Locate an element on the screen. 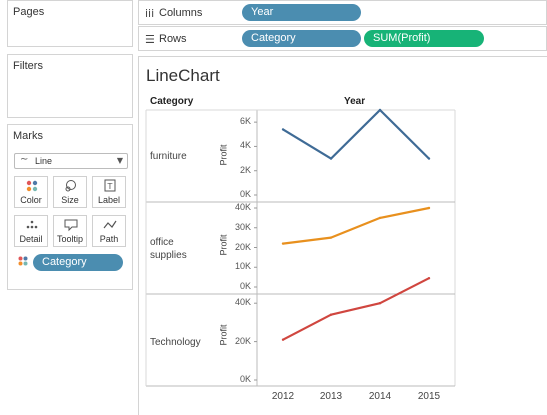 The height and width of the screenshot is (415, 547). rows-icon: ☰ is located at coordinates (150, 39).